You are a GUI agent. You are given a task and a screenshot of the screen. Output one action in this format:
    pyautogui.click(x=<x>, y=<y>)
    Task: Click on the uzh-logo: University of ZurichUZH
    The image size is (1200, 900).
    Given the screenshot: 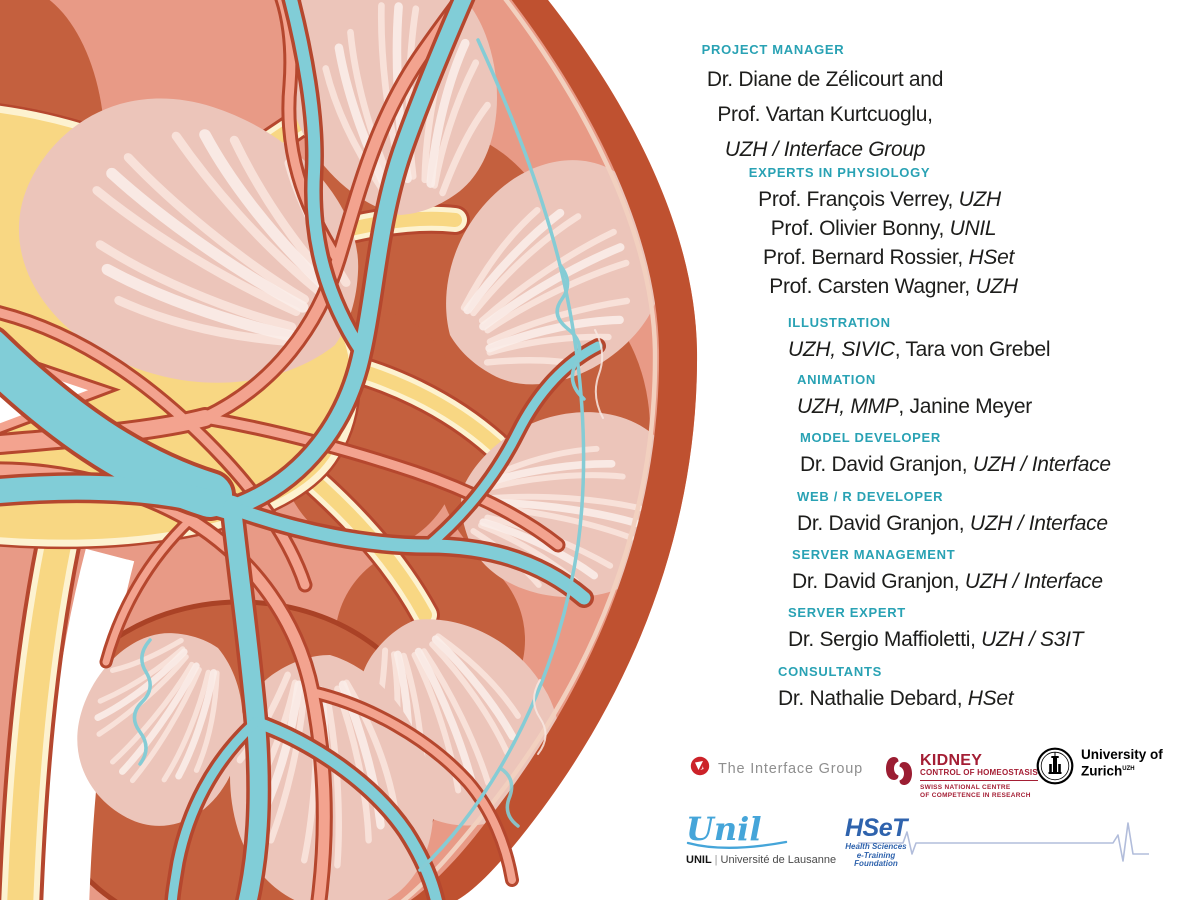 What is the action you would take?
    pyautogui.click(x=1099, y=768)
    